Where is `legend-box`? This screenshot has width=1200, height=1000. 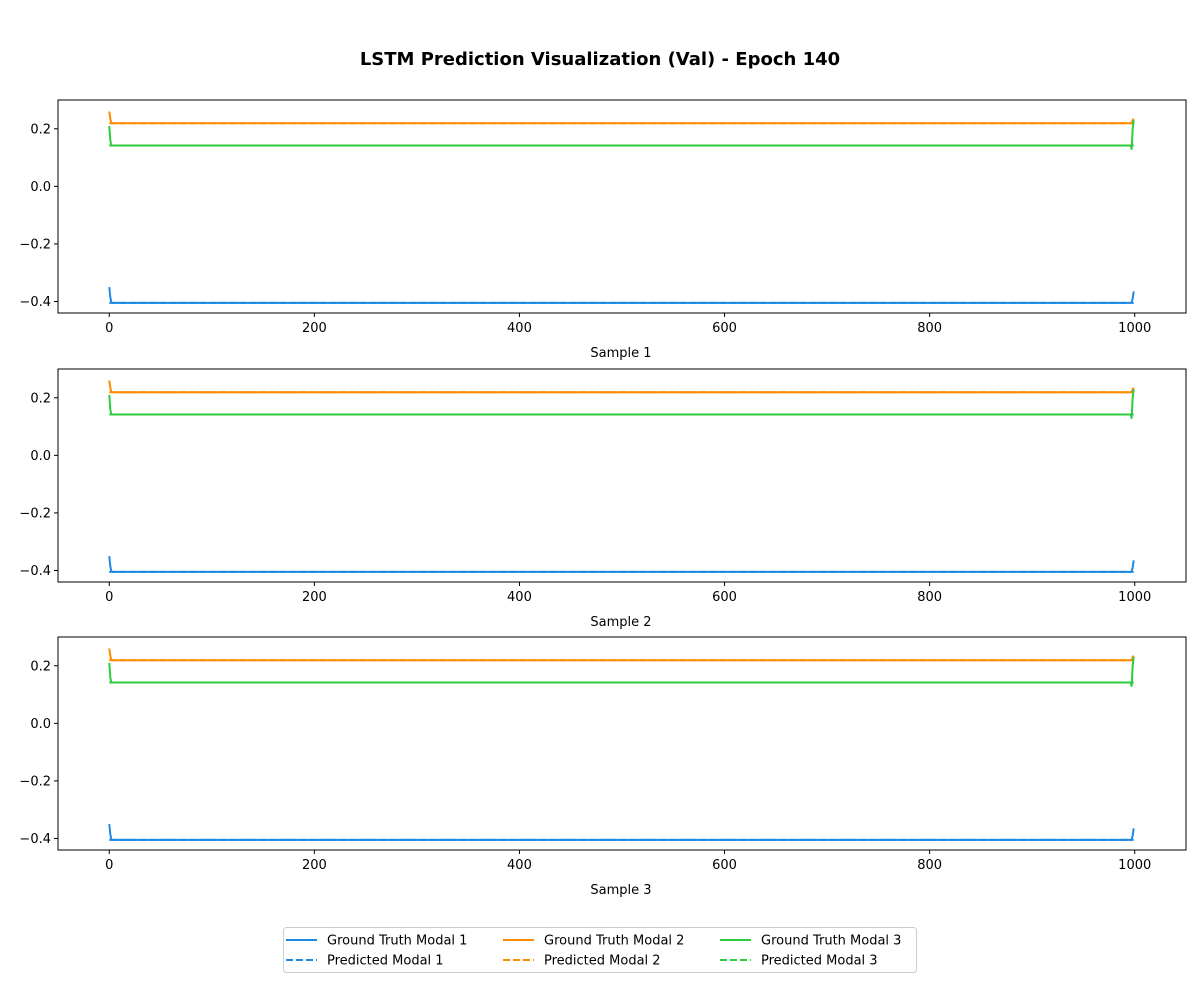 legend-box is located at coordinates (600, 950).